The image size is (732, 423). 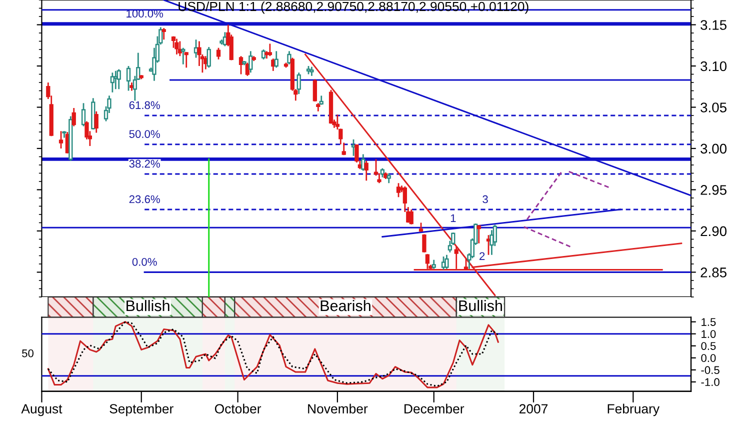 I want to click on x-tick-label: February, so click(x=634, y=410).